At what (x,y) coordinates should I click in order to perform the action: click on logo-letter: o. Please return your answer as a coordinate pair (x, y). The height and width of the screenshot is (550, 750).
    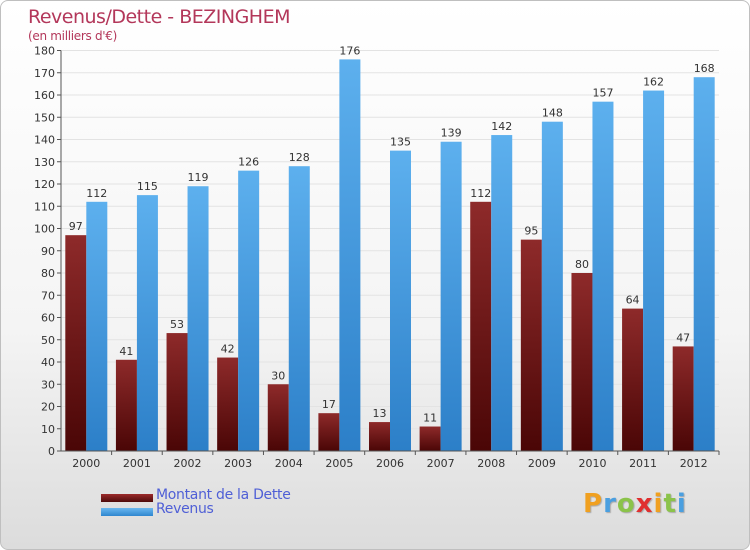
    Looking at the image, I should click on (626, 504).